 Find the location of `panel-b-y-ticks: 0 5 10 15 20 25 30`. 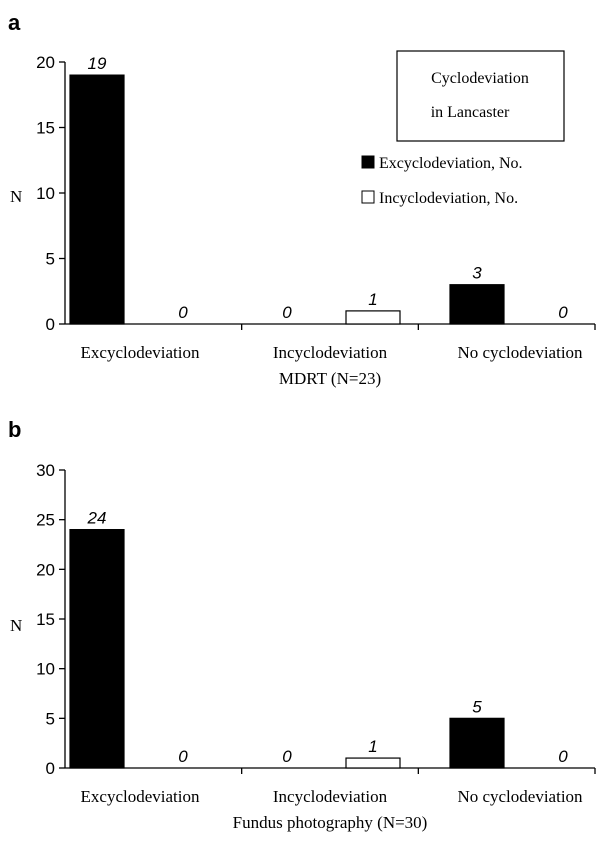

panel-b-y-ticks: 0 5 10 15 20 25 30 is located at coordinates (50, 619).